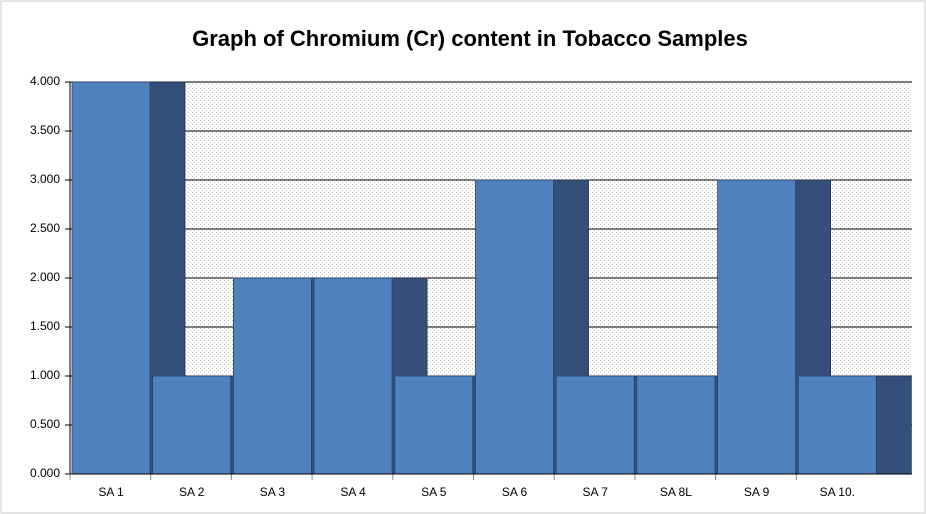  Describe the element at coordinates (434, 492) in the screenshot. I see `x-tick-label: SA 5` at that location.